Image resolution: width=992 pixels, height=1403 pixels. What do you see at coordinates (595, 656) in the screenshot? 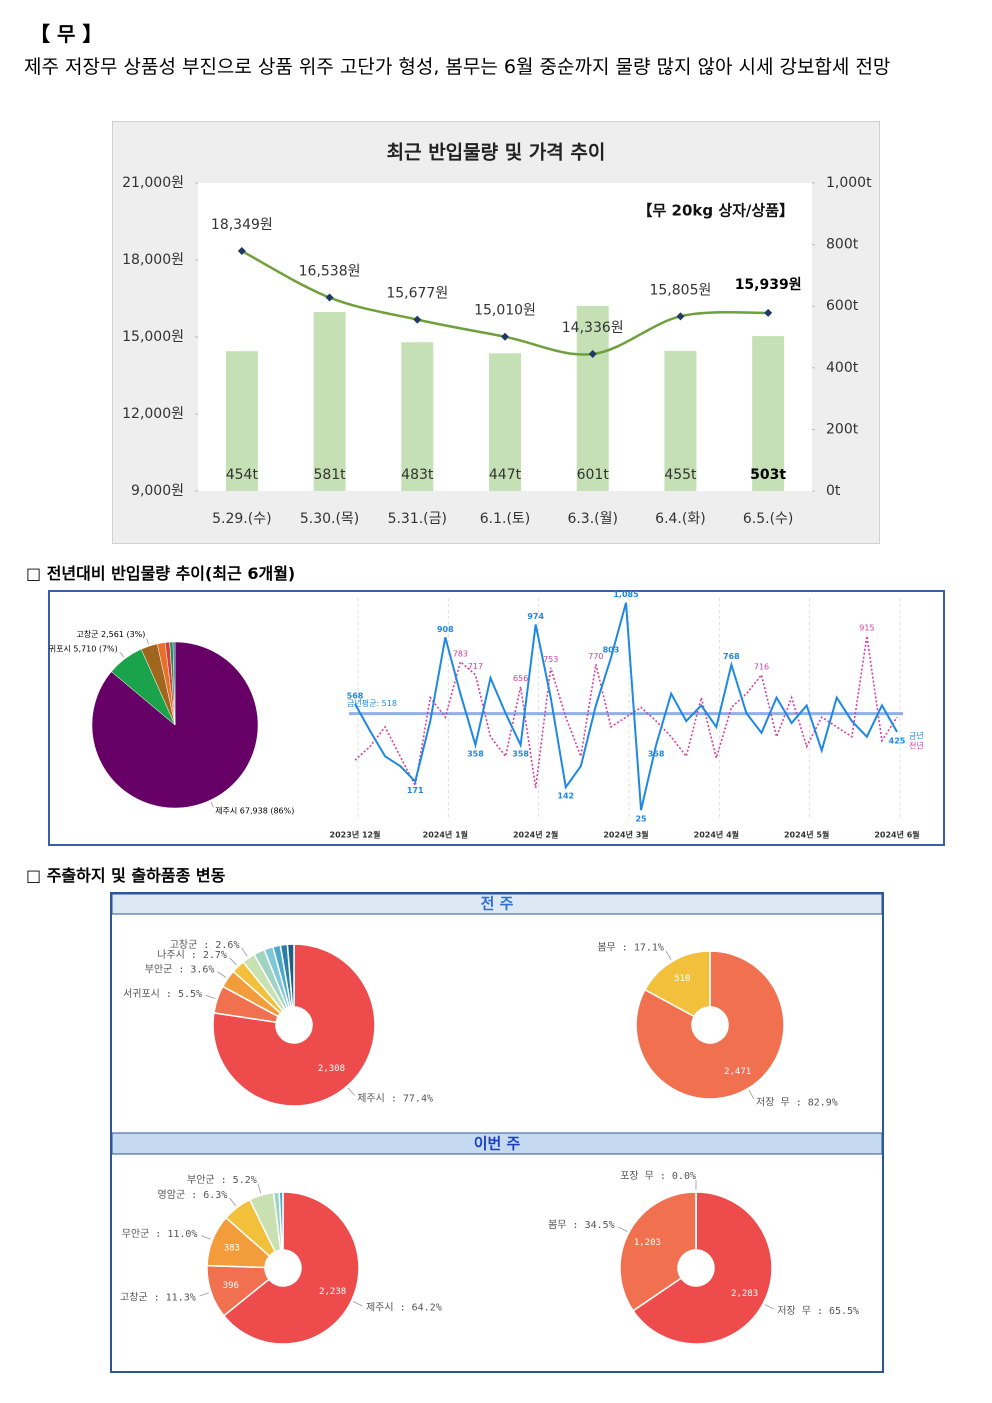
I see `data-label: 770` at bounding box center [595, 656].